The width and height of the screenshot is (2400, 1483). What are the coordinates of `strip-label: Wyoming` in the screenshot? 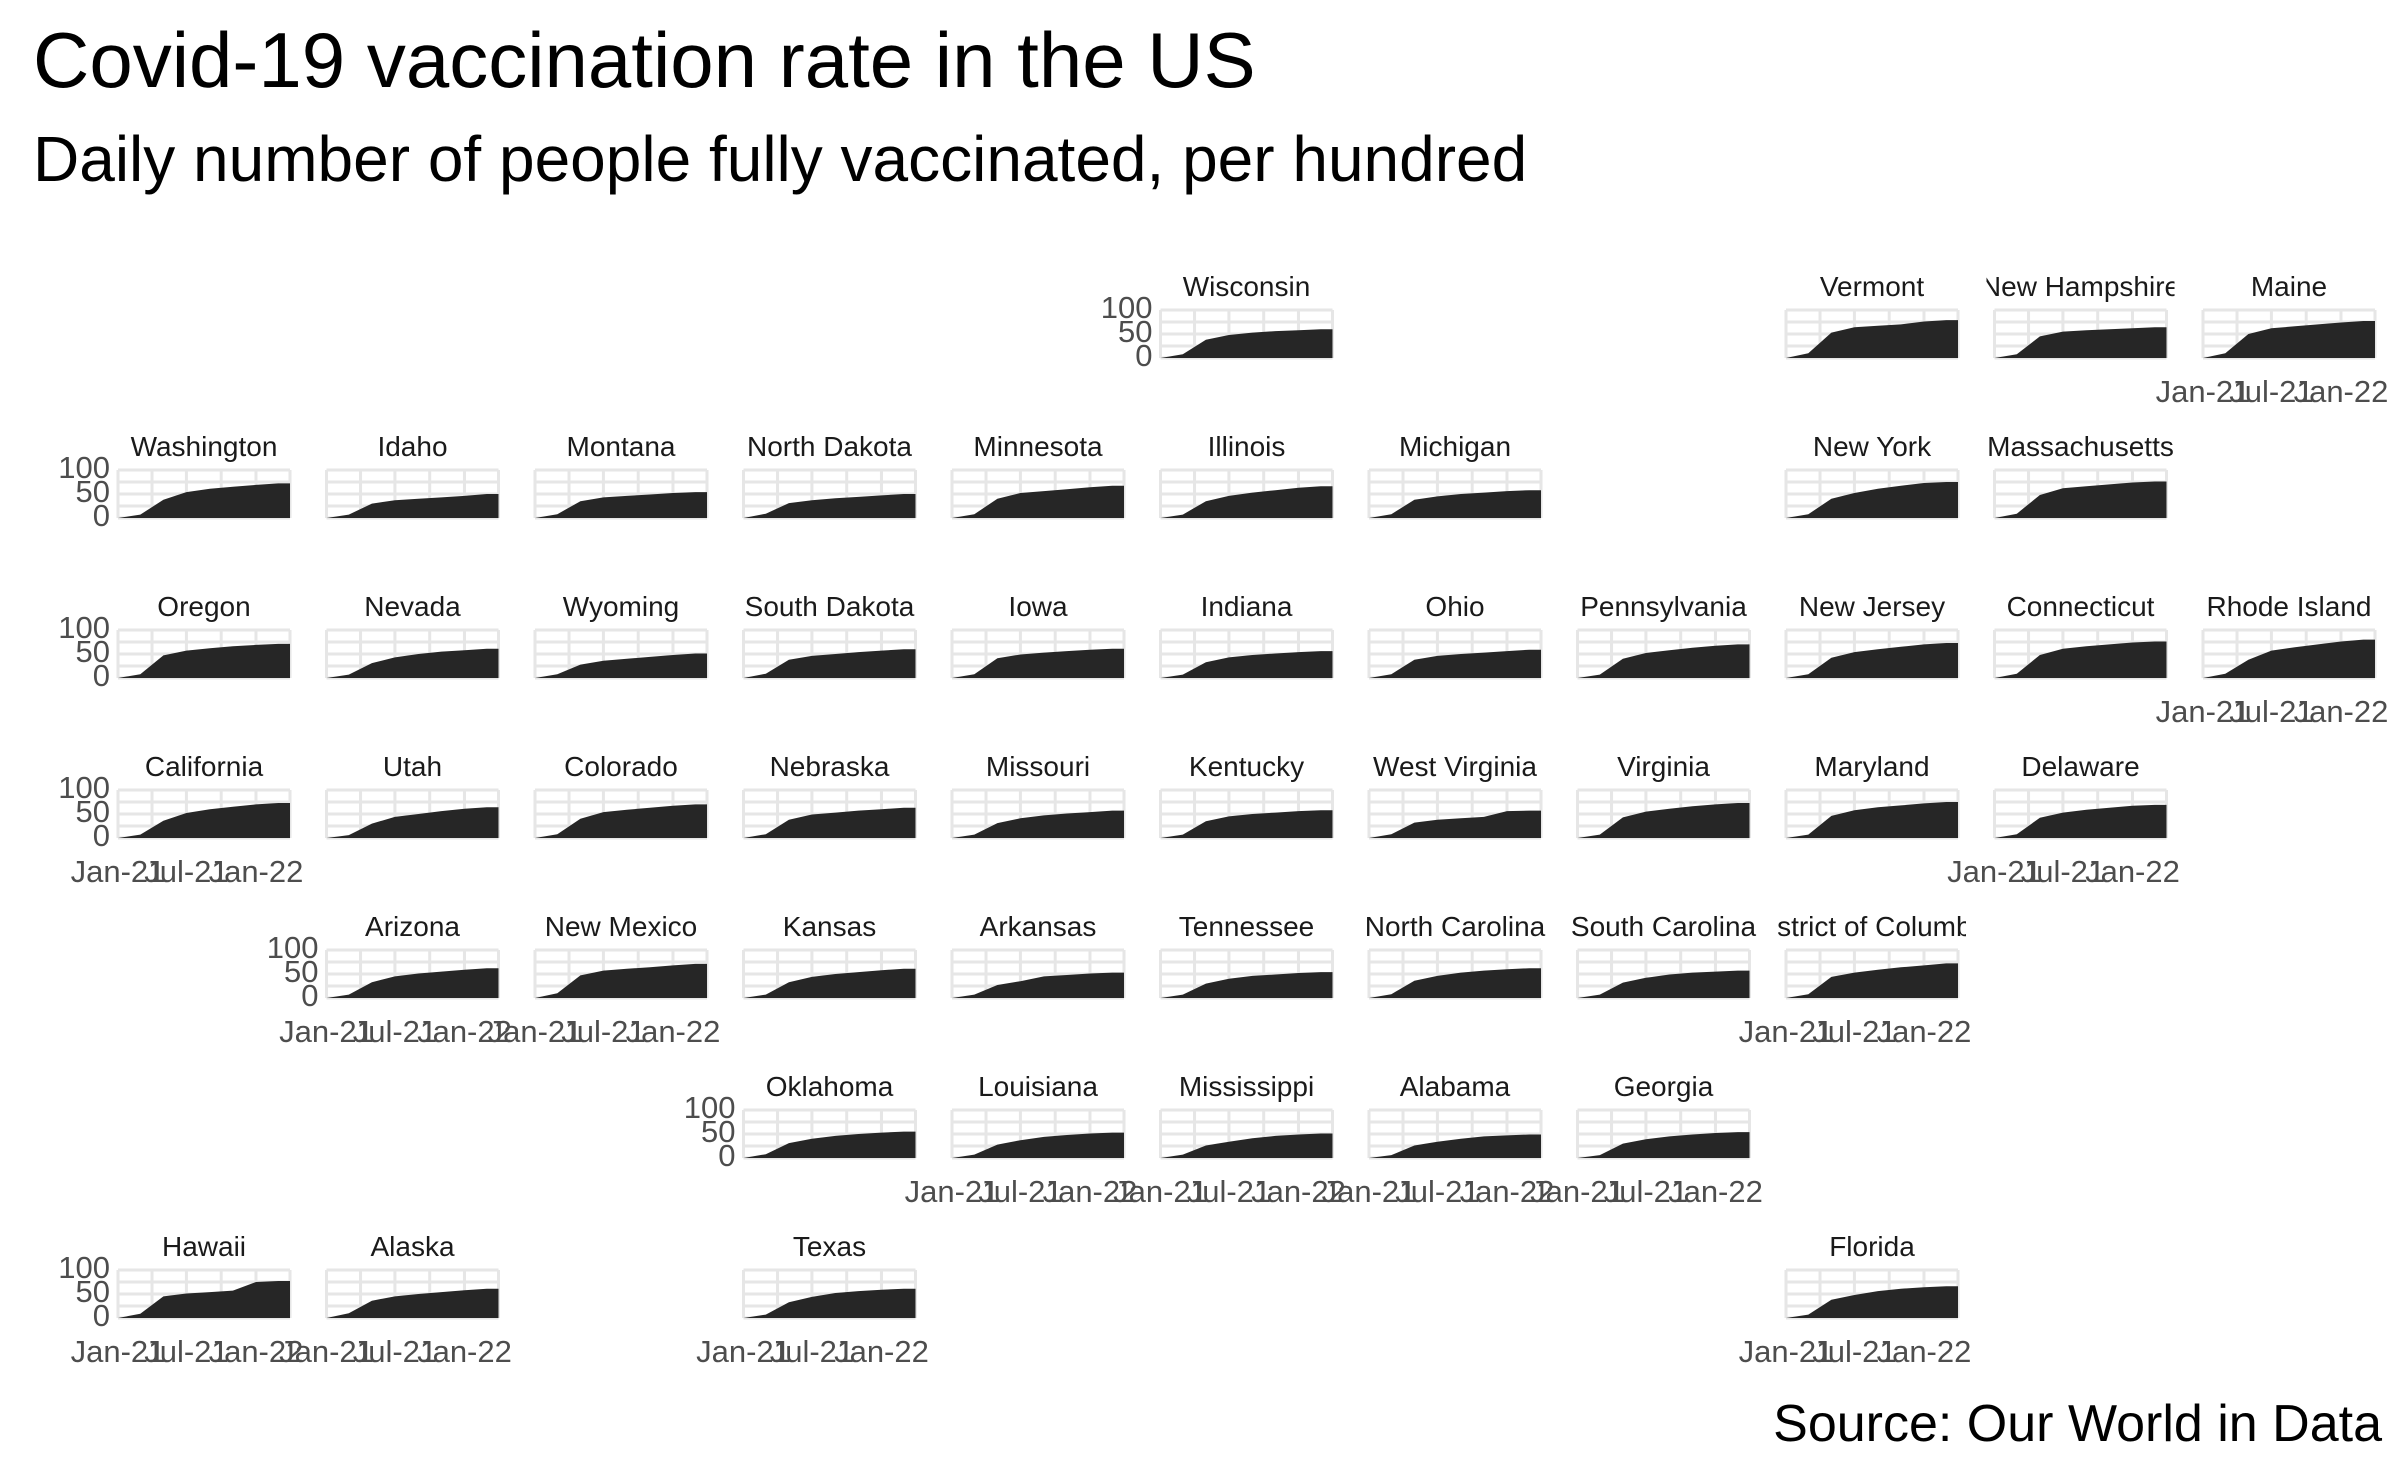 It's located at (621, 606).